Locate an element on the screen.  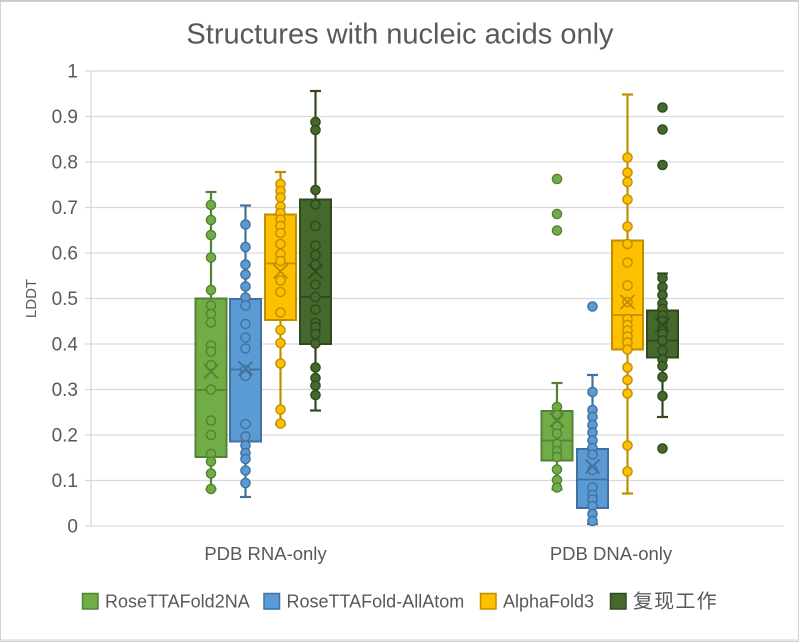
svg-text: LDDT is located at coordinates (31, 298).